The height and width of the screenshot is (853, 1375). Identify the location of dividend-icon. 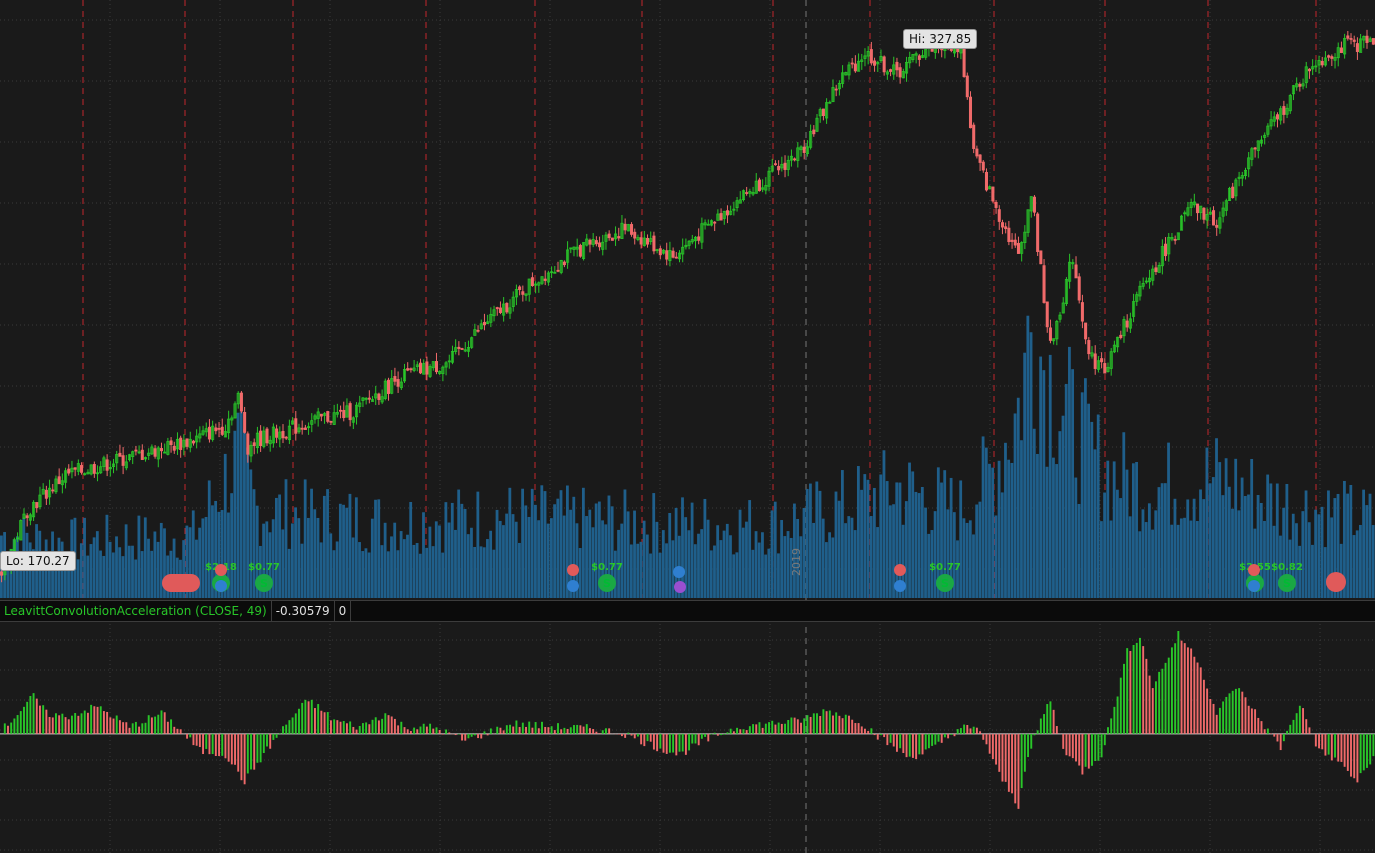
(945, 583).